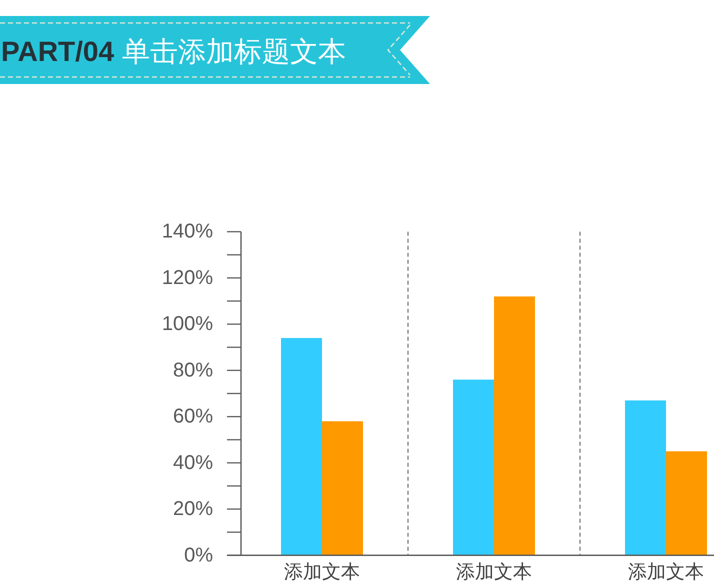  Describe the element at coordinates (173, 51) in the screenshot. I see `title: PART/04 单击添加标题文本` at that location.